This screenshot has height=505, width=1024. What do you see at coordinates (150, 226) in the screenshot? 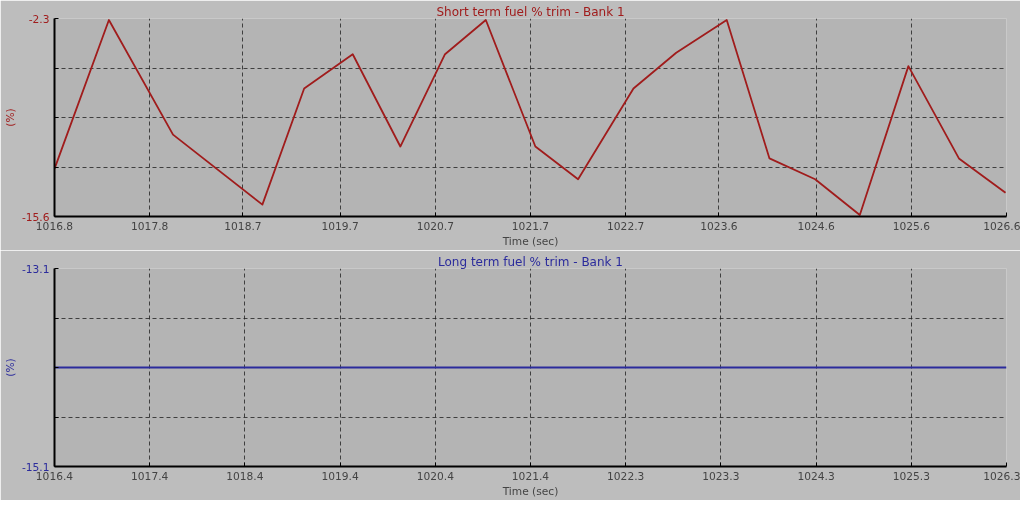
I see `x-tick-label: 1017.8` at bounding box center [150, 226].